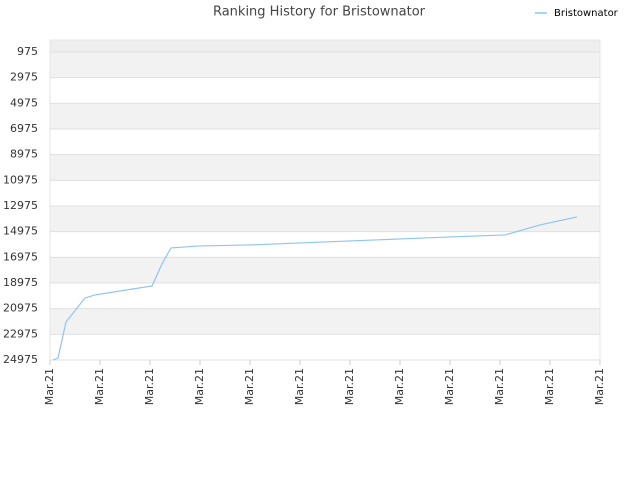 This screenshot has width=640, height=484. I want to click on y-tick-label: 18975, so click(20, 282).